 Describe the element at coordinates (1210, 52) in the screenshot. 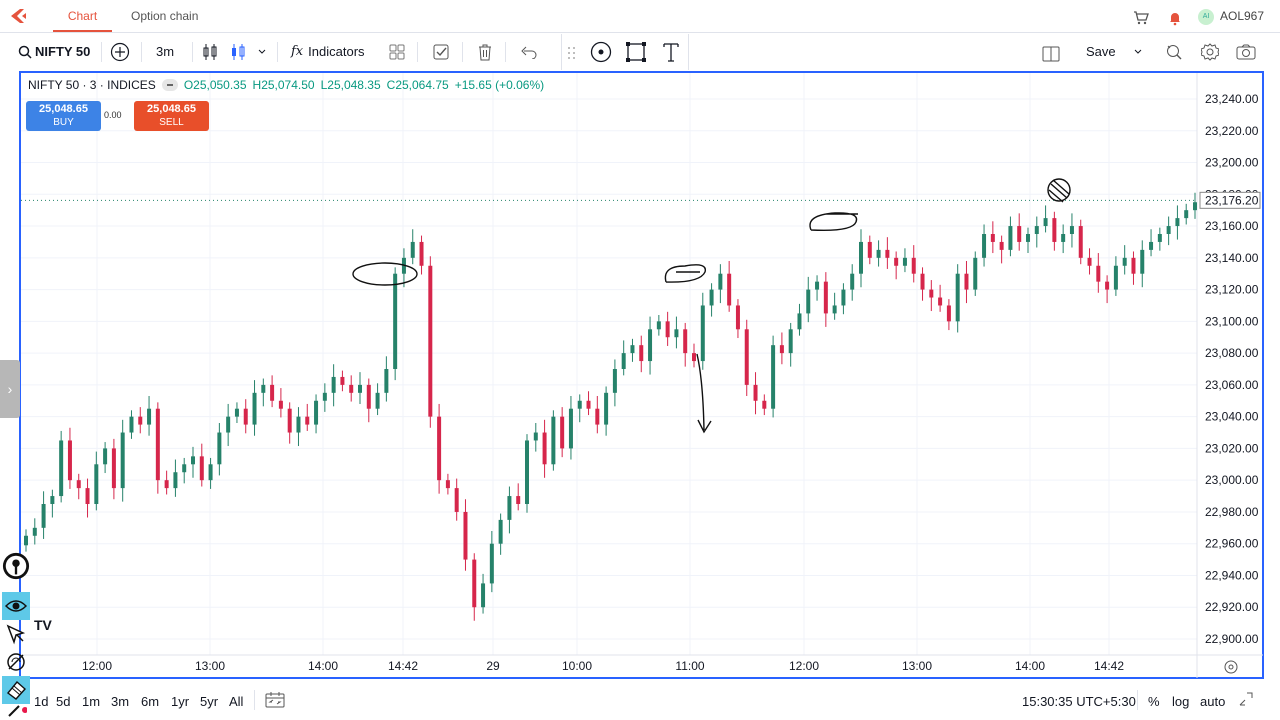

I see `settings-gear-icon` at that location.